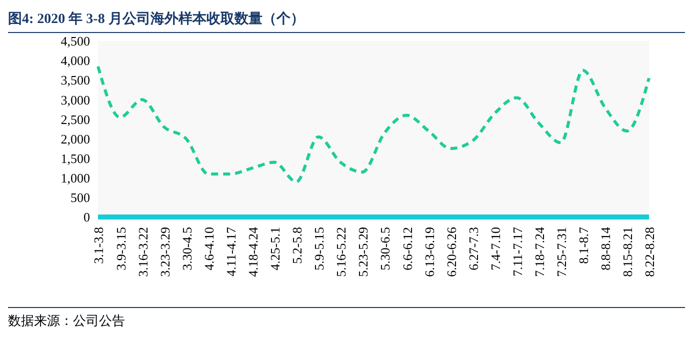 The height and width of the screenshot is (342, 693). I want to click on y-tick-label: 4,500, so click(75, 41).